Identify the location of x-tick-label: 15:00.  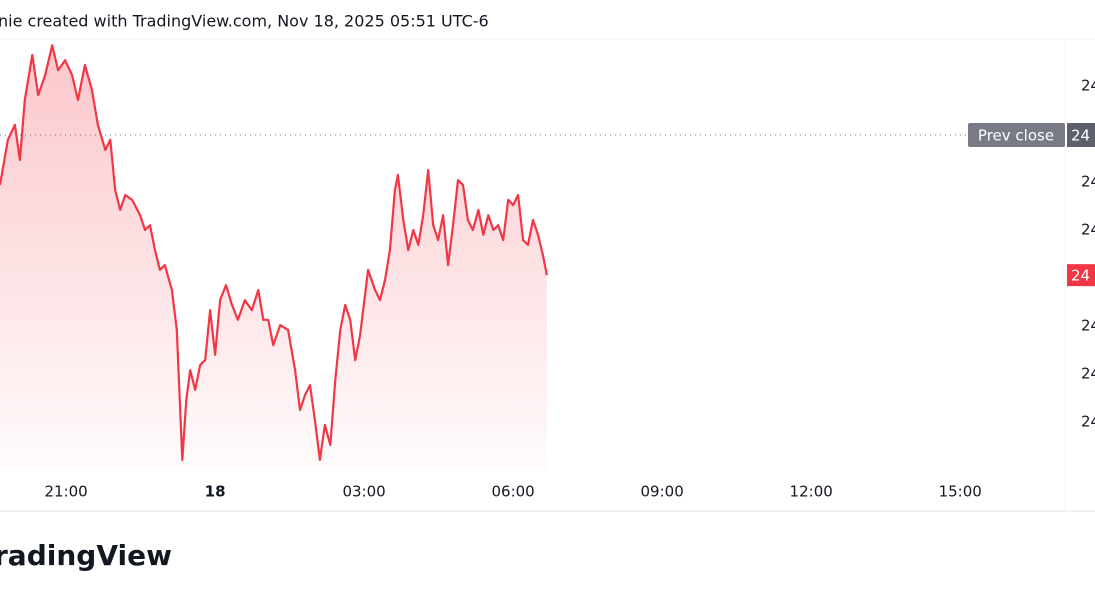
(960, 492).